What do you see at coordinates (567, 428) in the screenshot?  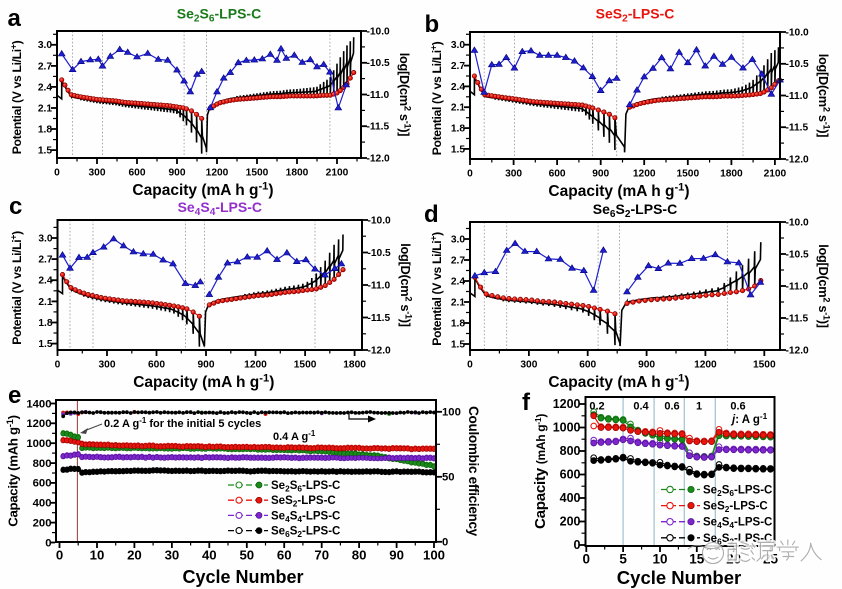 I see `svg-text: 1000` at bounding box center [567, 428].